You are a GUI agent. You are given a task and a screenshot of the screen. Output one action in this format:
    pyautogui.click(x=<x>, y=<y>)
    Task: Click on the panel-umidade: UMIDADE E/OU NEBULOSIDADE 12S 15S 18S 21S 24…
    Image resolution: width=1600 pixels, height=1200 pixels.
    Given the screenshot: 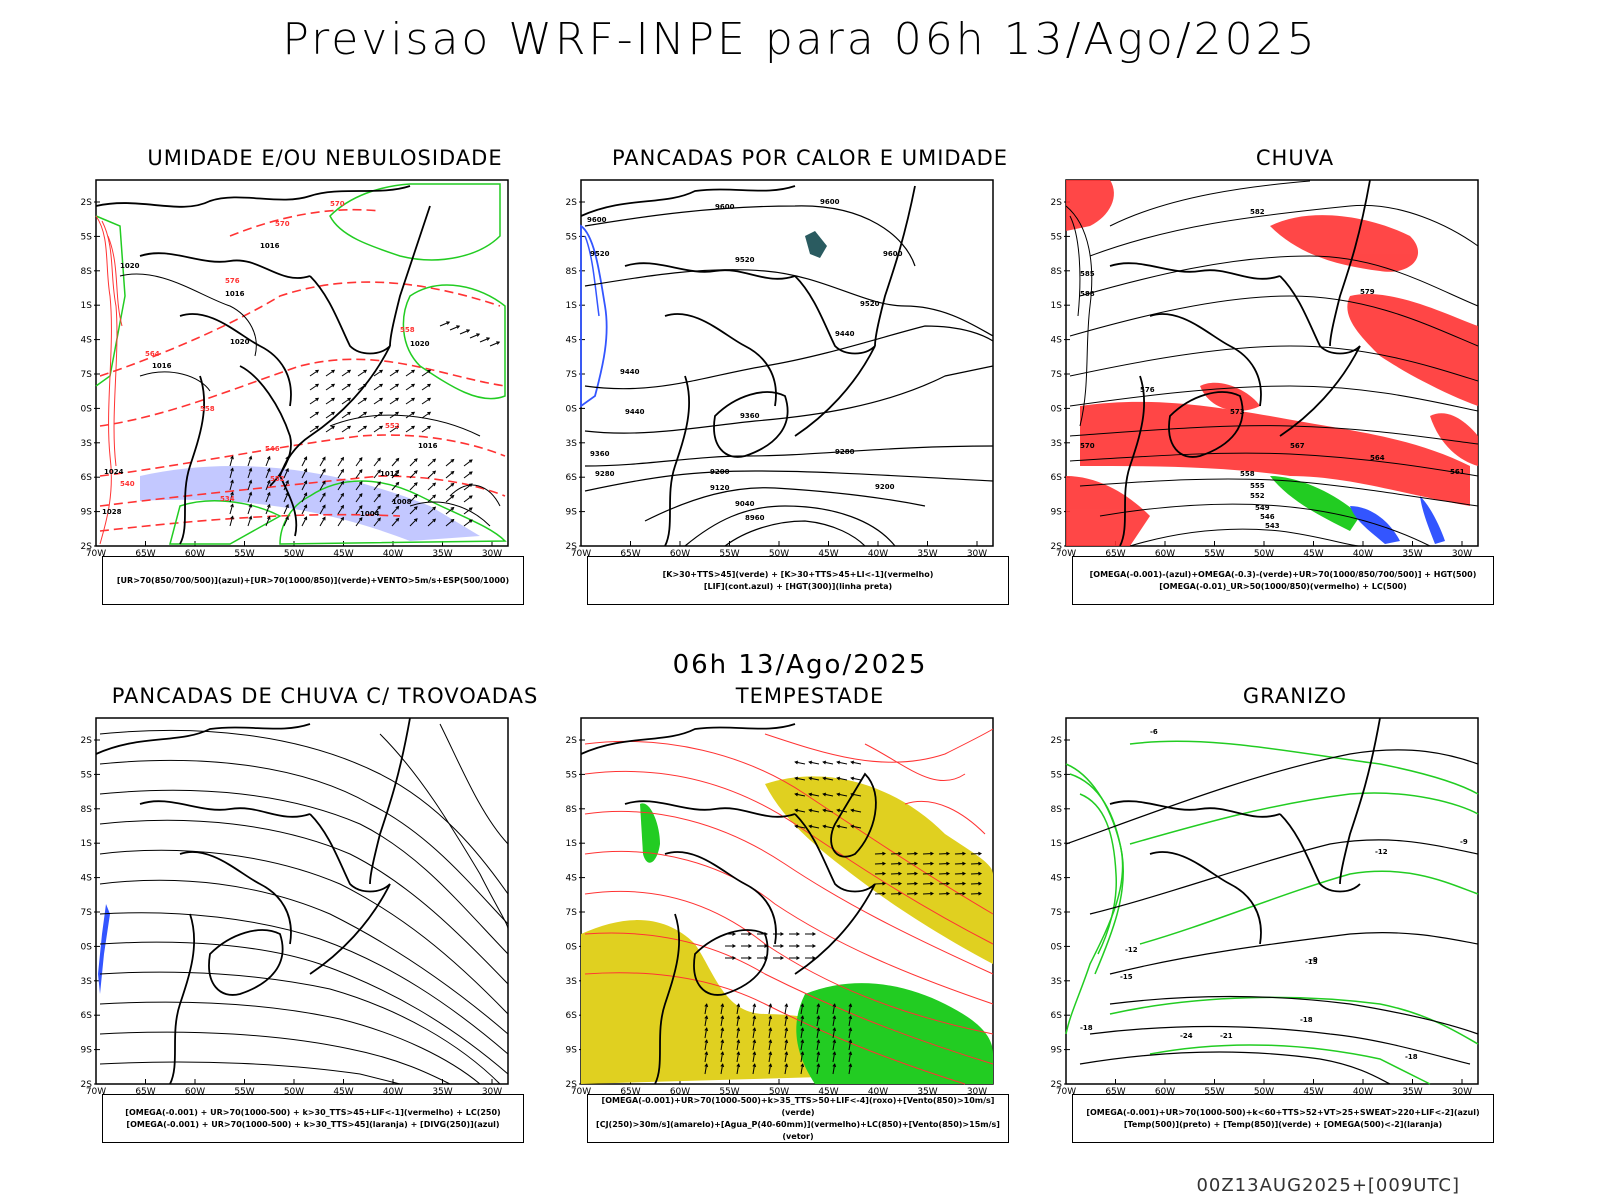 What is the action you would take?
    pyautogui.click(x=325, y=386)
    